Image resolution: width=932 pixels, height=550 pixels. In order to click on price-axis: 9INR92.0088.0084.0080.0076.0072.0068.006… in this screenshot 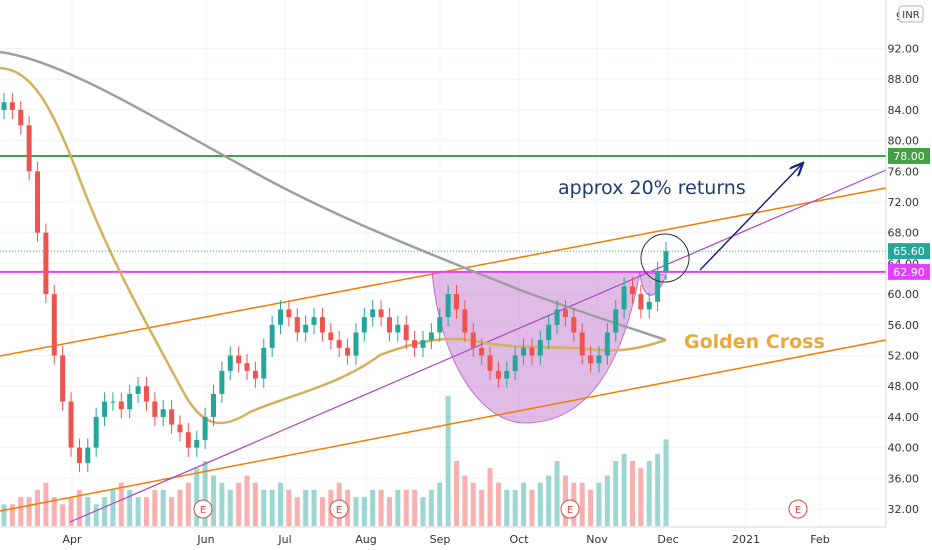, I will do `click(908, 275)`.